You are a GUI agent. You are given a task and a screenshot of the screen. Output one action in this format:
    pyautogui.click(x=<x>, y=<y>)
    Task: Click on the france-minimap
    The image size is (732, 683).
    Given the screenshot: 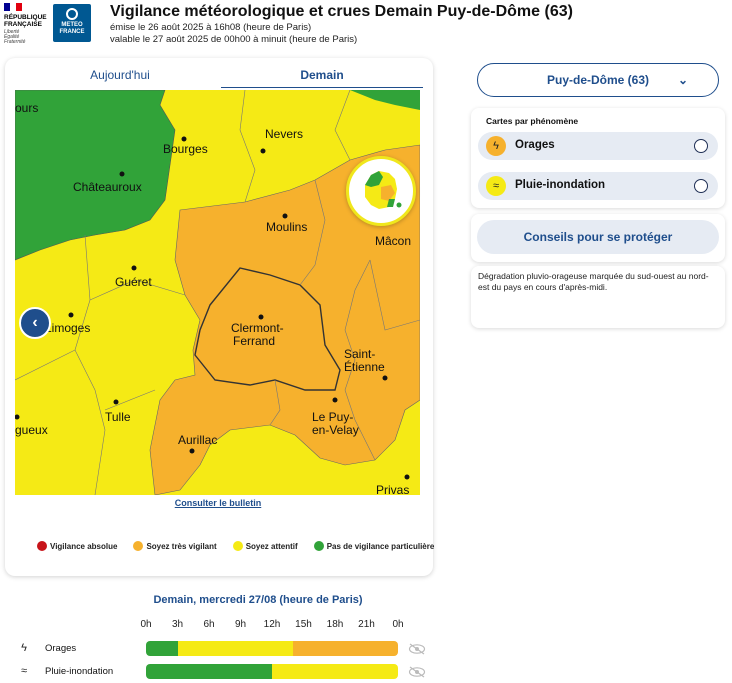 What is the action you would take?
    pyautogui.click(x=381, y=191)
    